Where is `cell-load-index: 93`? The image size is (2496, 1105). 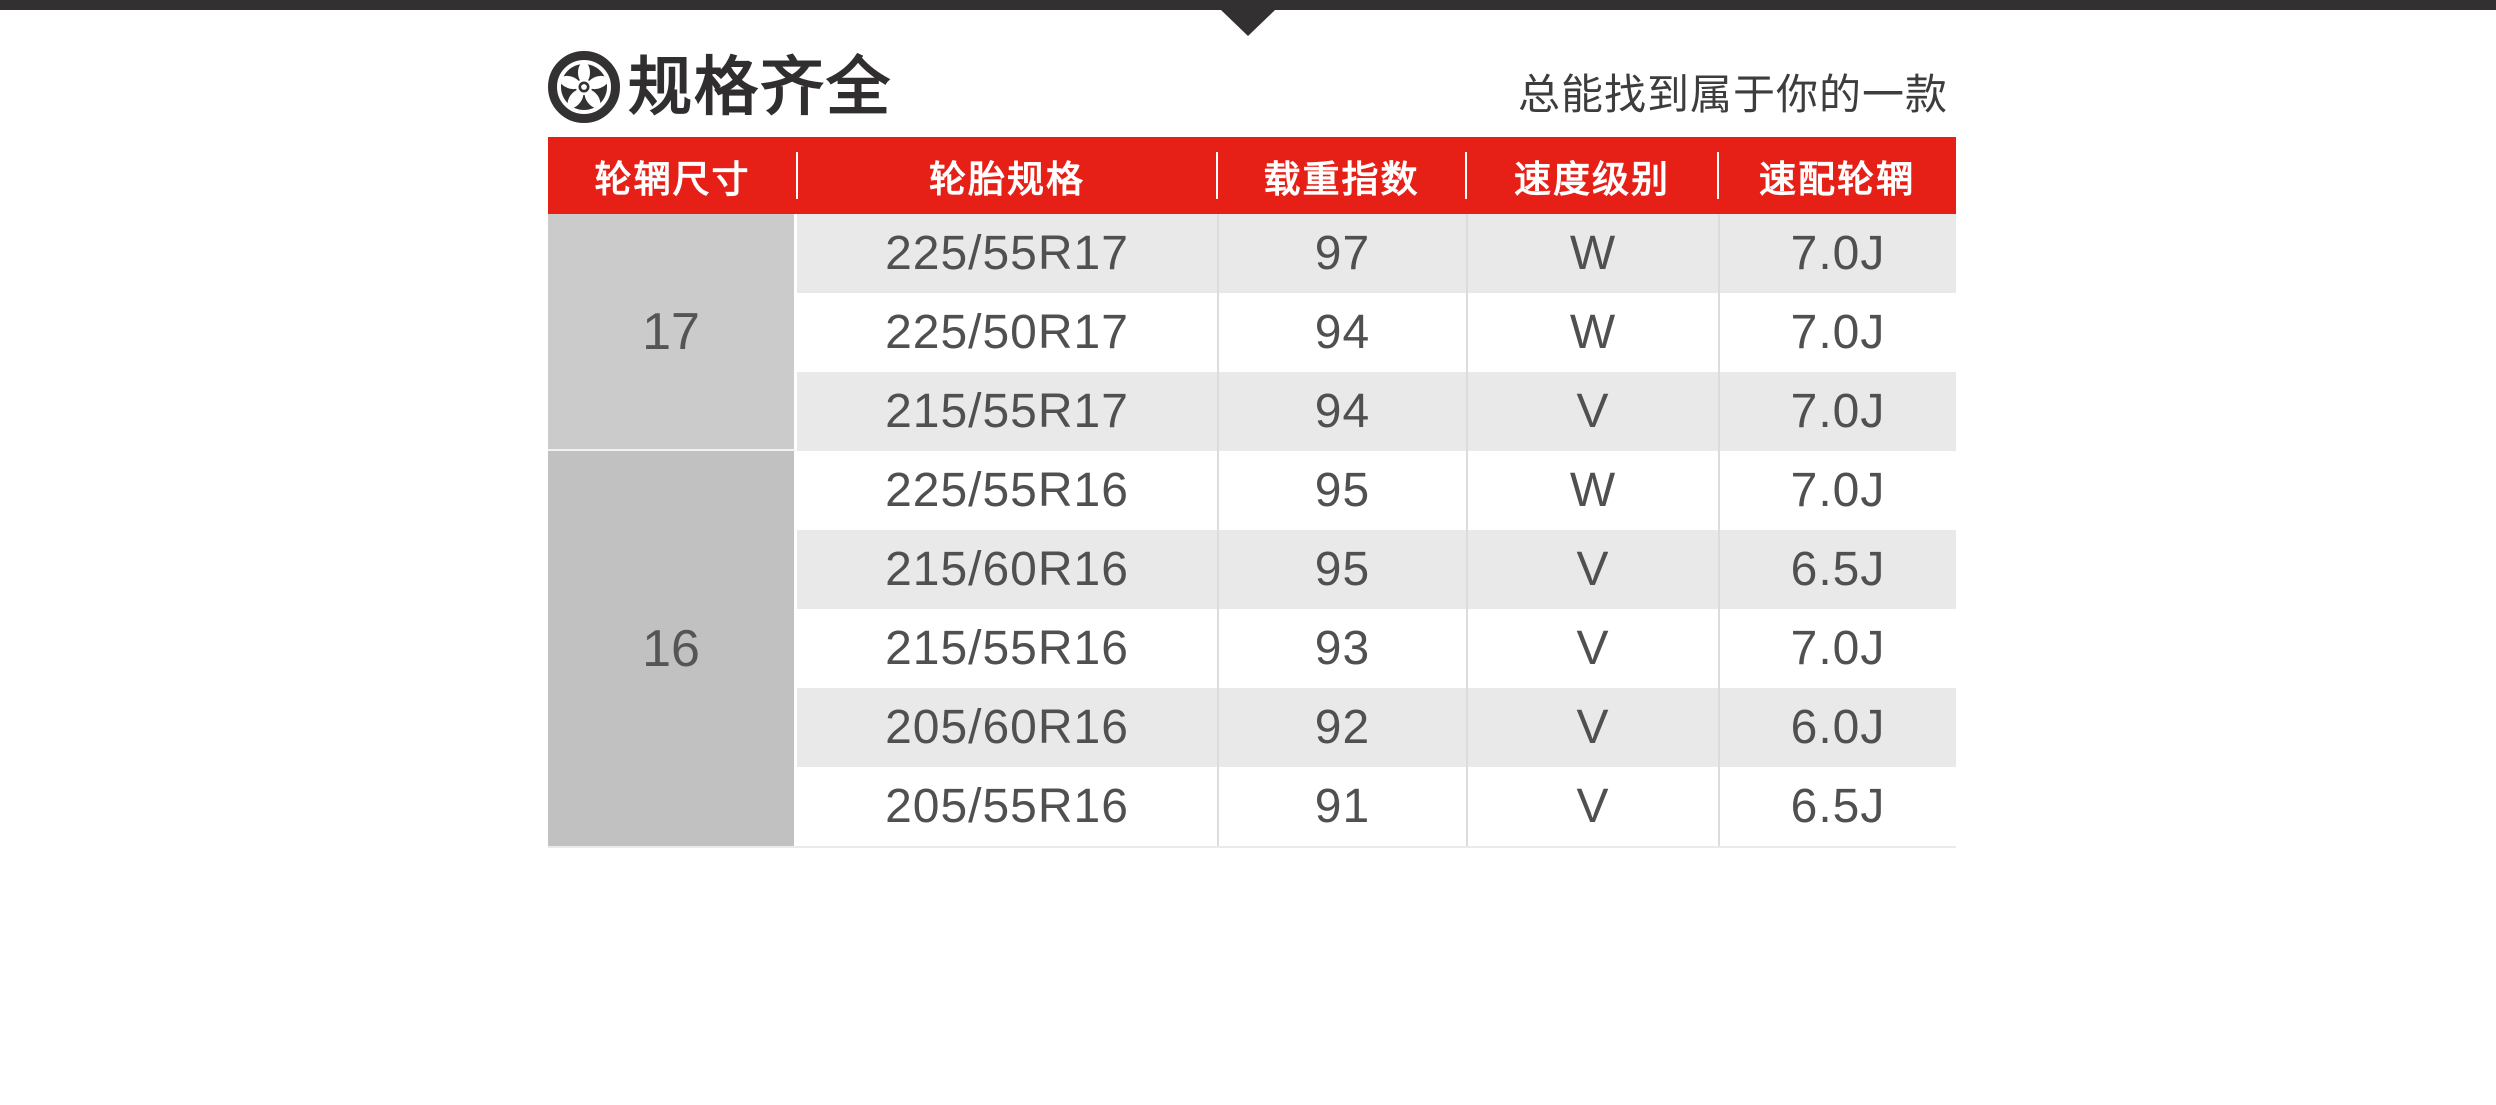
cell-load-index: 93 is located at coordinates (1341, 648).